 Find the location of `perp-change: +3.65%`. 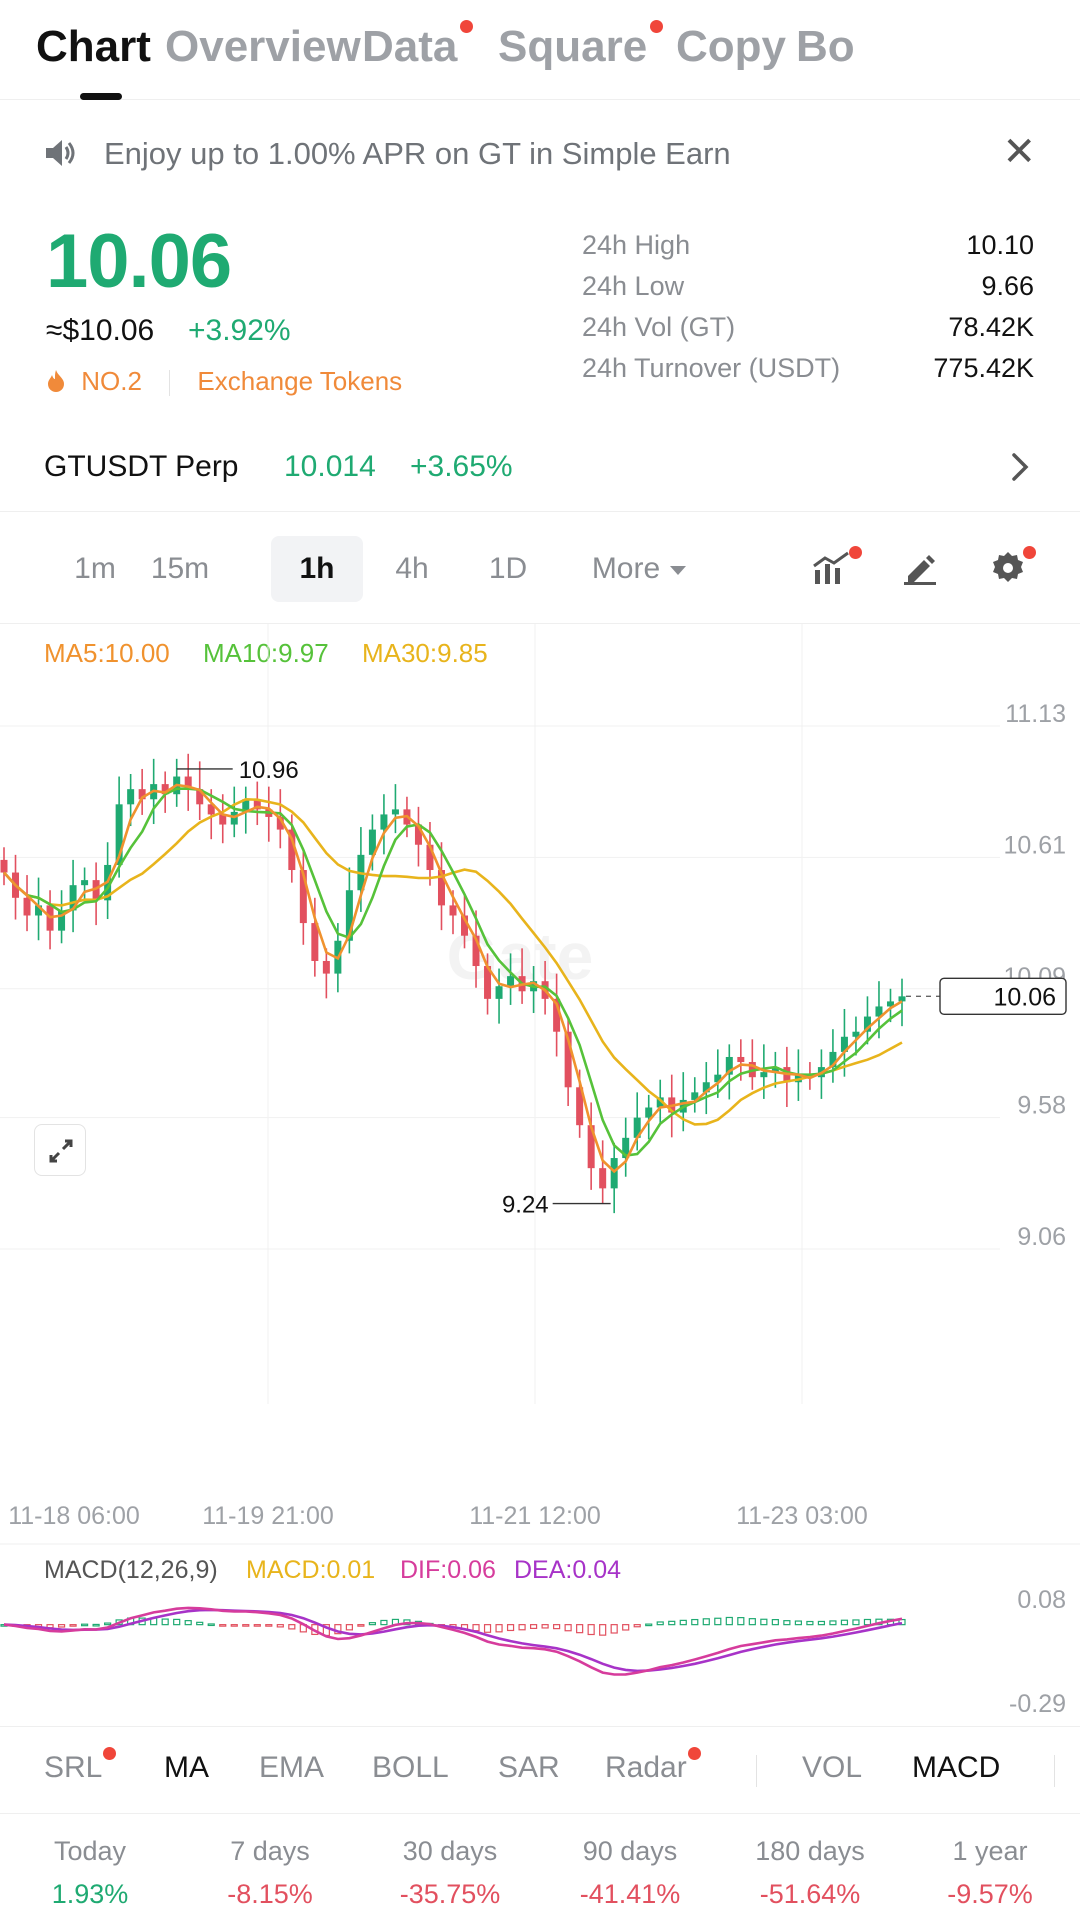

perp-change: +3.65% is located at coordinates (461, 466).